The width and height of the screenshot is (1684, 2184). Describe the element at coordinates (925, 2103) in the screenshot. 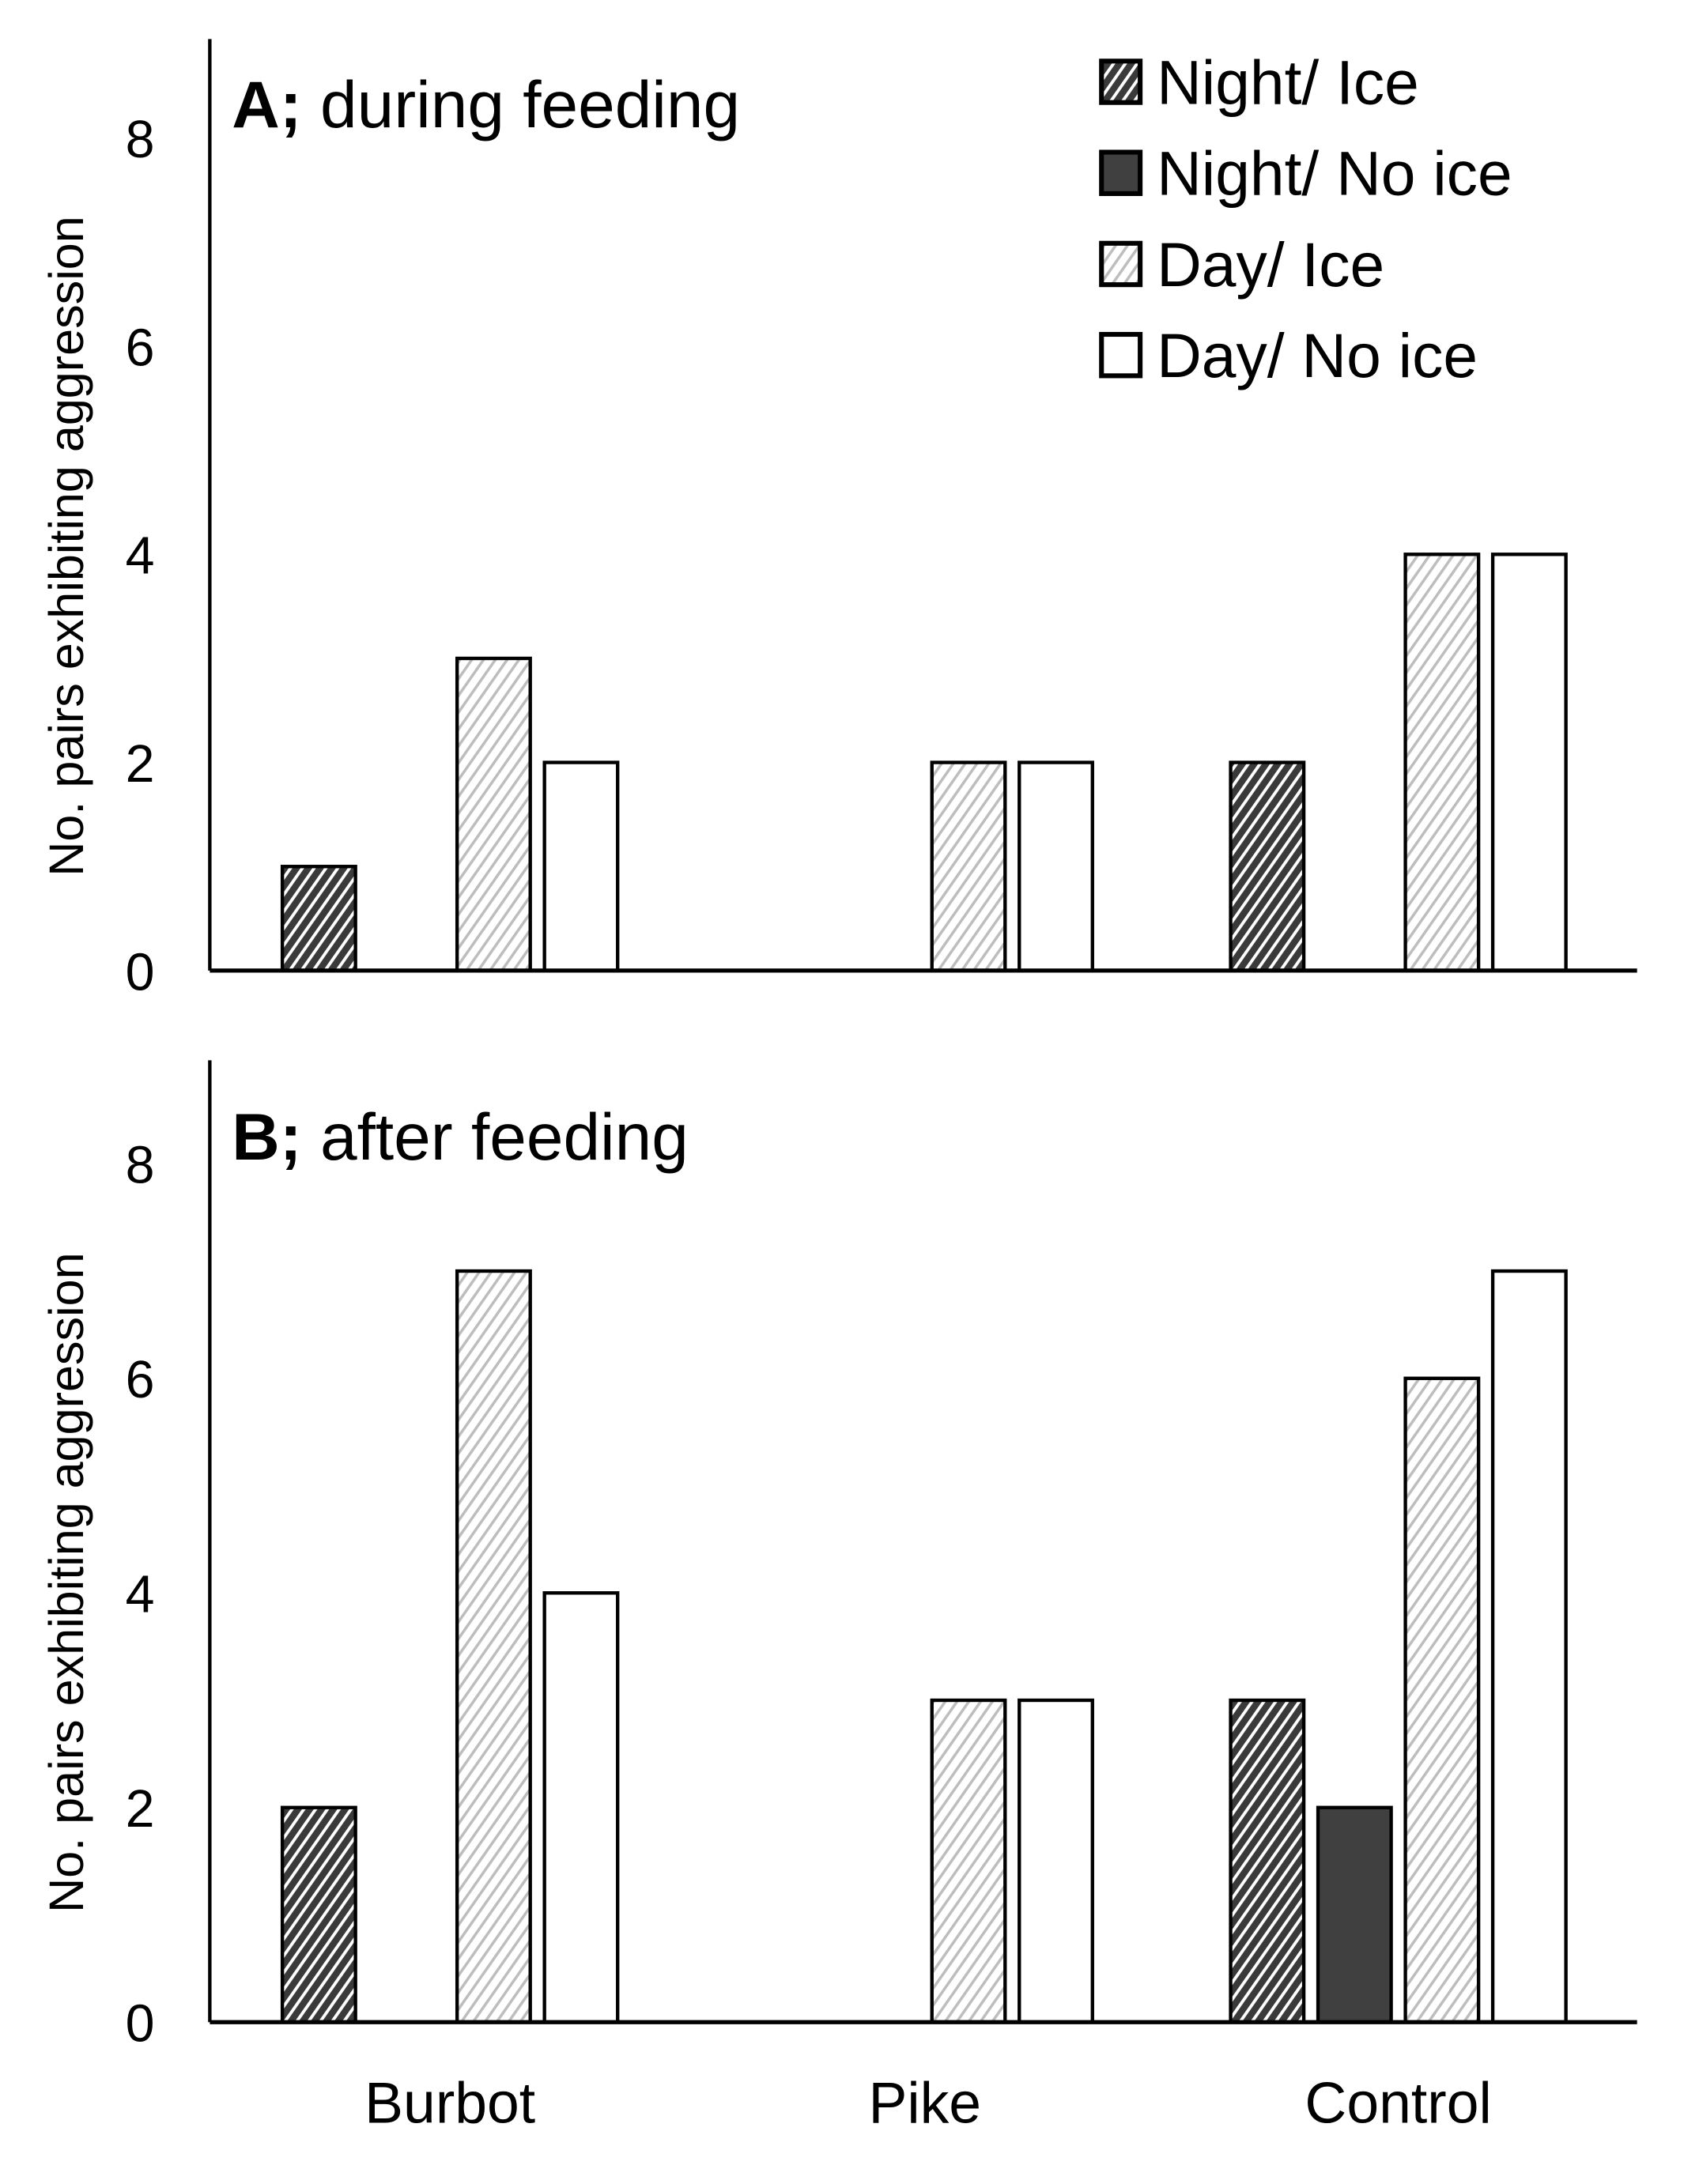

I see `x-tick-label-pike: Pike` at that location.